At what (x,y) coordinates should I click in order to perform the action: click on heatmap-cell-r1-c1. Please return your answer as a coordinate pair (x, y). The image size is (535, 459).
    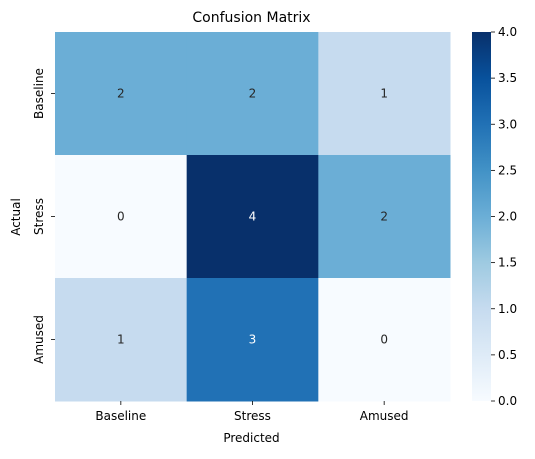
    Looking at the image, I should click on (252, 217).